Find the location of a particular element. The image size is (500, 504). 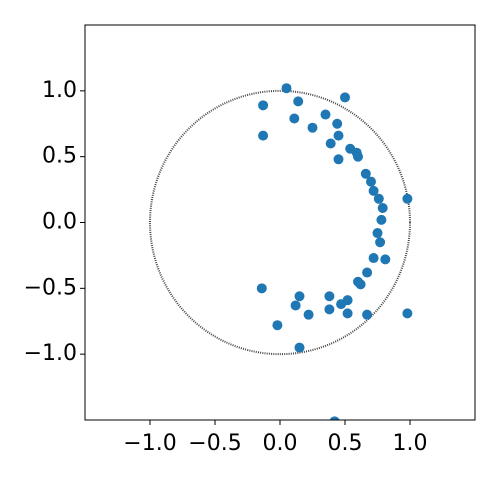

y-tick-label: −0.5 is located at coordinates (50, 287).